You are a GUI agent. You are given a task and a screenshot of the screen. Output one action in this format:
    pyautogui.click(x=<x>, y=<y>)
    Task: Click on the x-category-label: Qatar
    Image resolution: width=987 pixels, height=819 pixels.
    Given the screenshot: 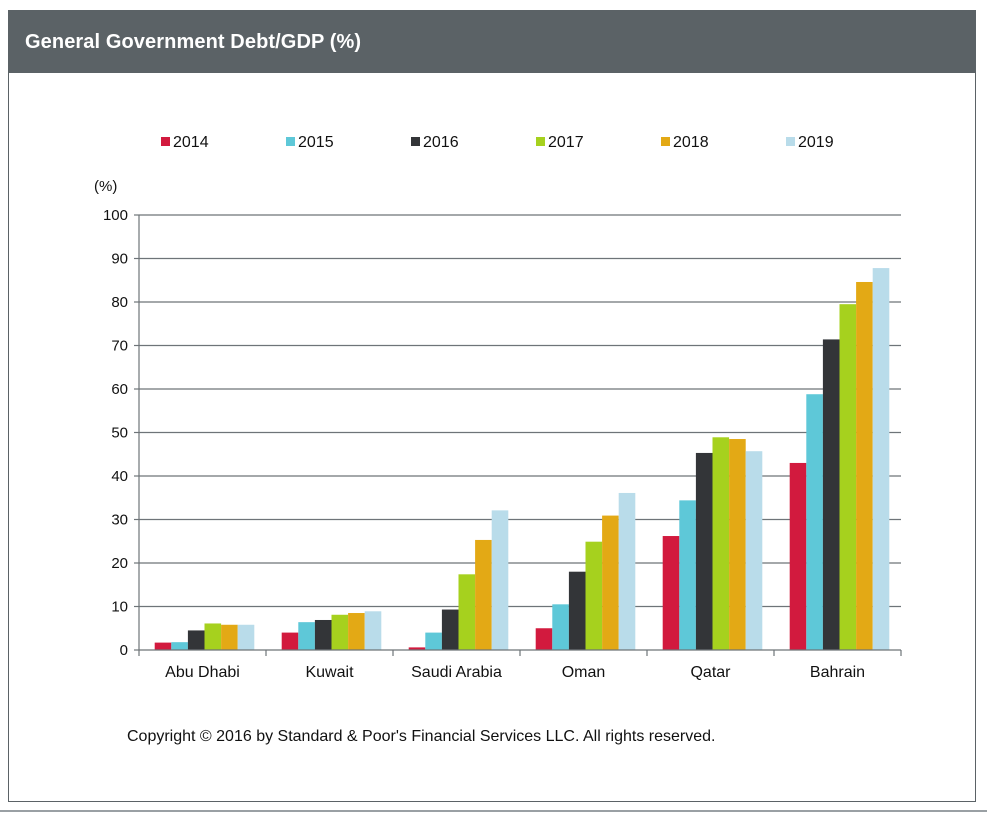 What is the action you would take?
    pyautogui.click(x=710, y=672)
    